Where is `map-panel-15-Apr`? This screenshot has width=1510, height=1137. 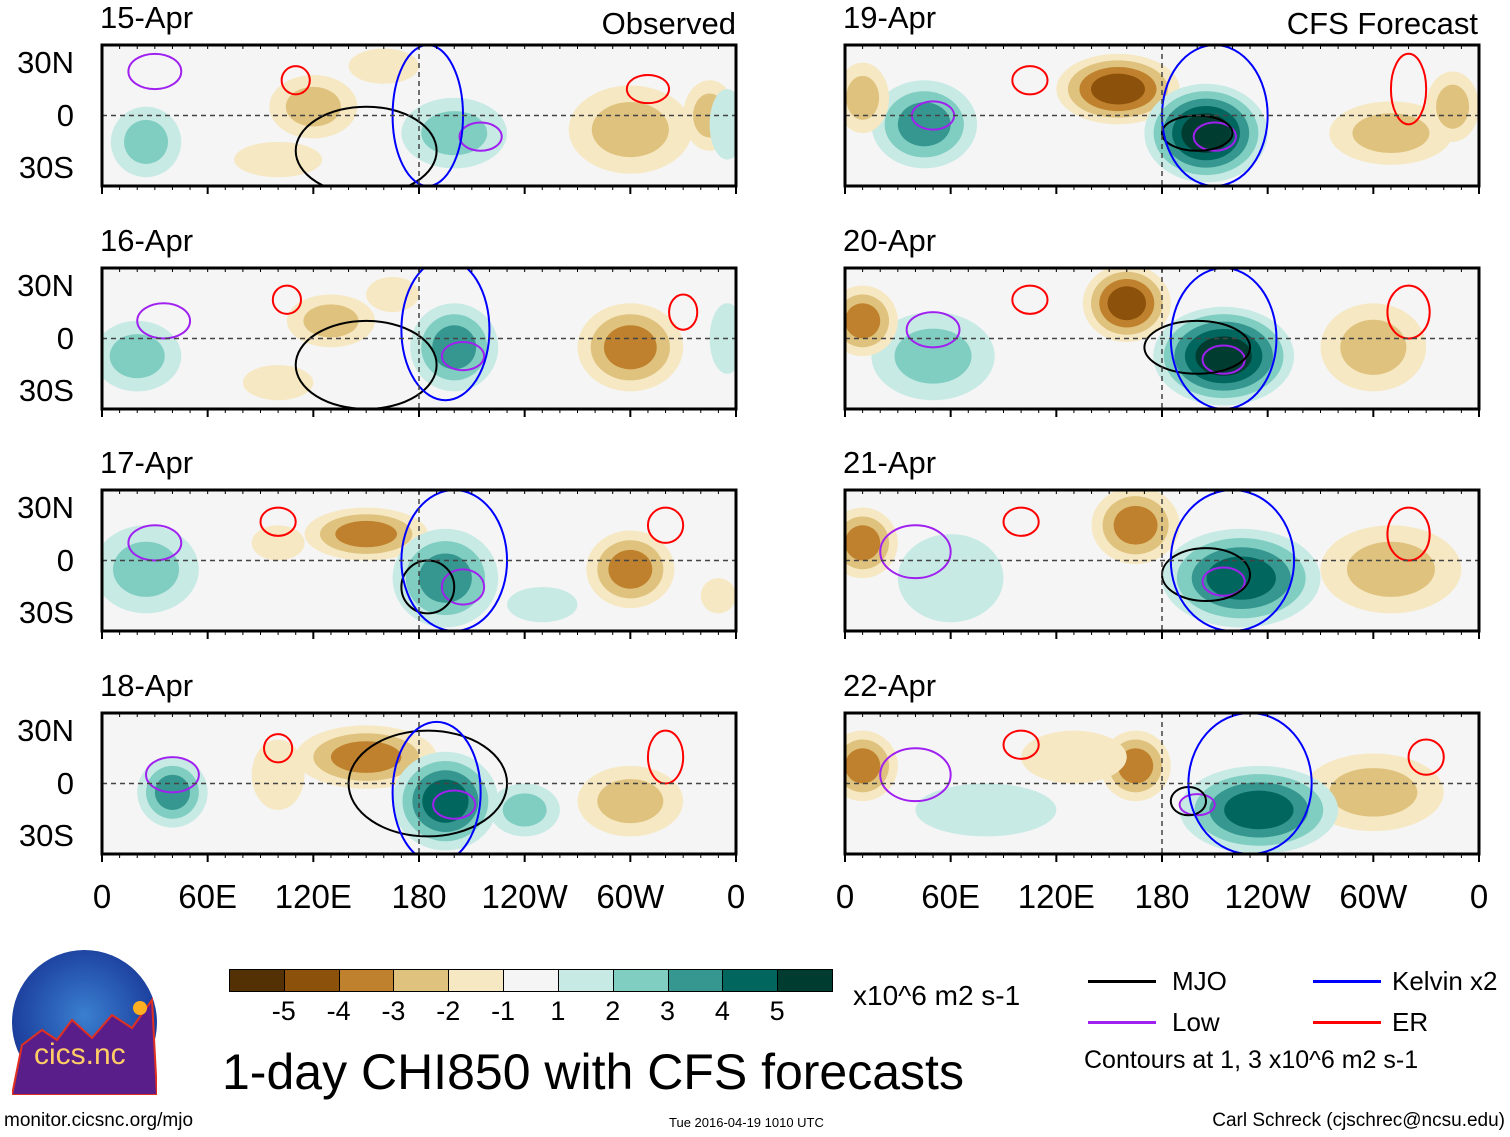
map-panel-15-Apr is located at coordinates (419, 118).